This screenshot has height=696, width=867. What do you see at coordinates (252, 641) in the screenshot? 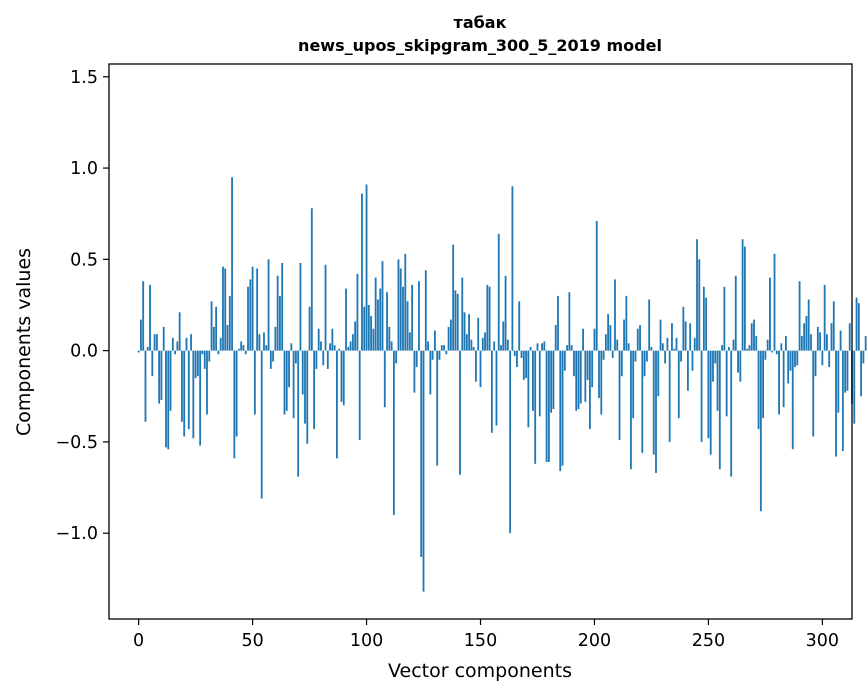
I see `x-tick-label: 50` at bounding box center [252, 641].